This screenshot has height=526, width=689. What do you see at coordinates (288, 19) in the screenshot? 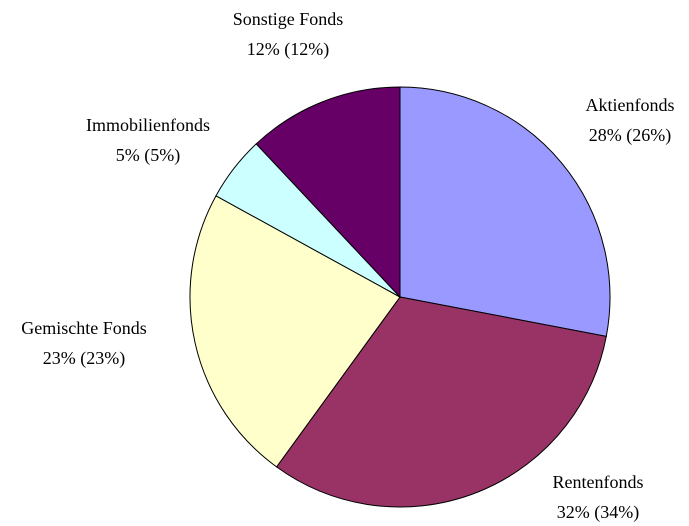
I see `slice-label: Sonstige Fonds` at bounding box center [288, 19].